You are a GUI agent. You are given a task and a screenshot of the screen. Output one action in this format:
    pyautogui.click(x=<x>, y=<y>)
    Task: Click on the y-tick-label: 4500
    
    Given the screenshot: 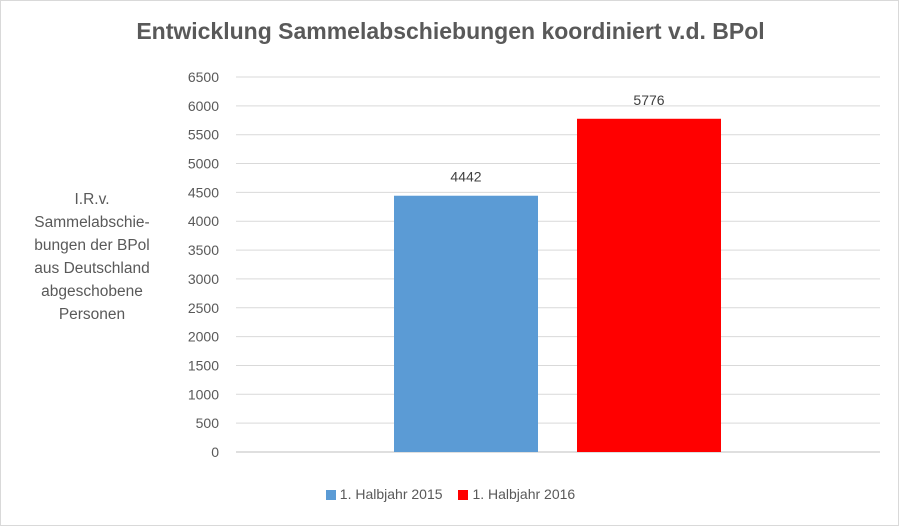 What is the action you would take?
    pyautogui.click(x=203, y=192)
    